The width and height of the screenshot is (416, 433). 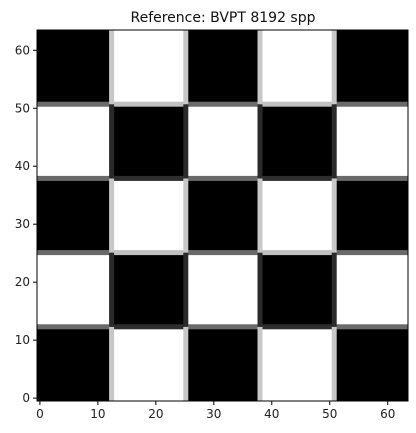 What do you see at coordinates (22, 340) in the screenshot?
I see `y-tick-label: 10` at bounding box center [22, 340].